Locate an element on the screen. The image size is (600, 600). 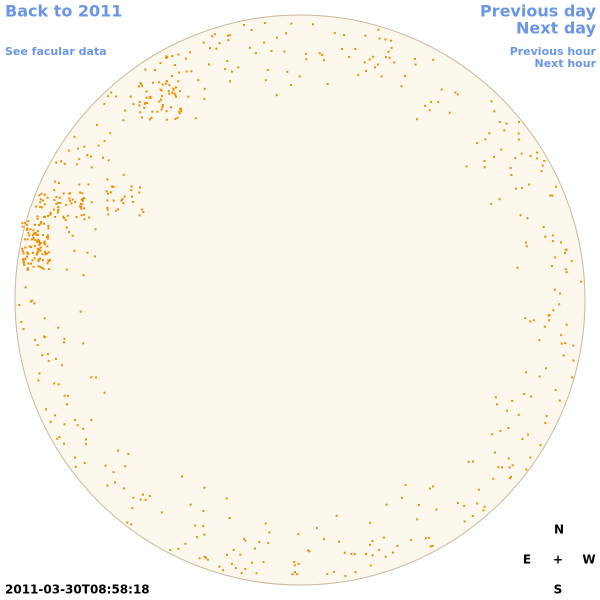
previous-day-link: Previous day is located at coordinates (538, 11).